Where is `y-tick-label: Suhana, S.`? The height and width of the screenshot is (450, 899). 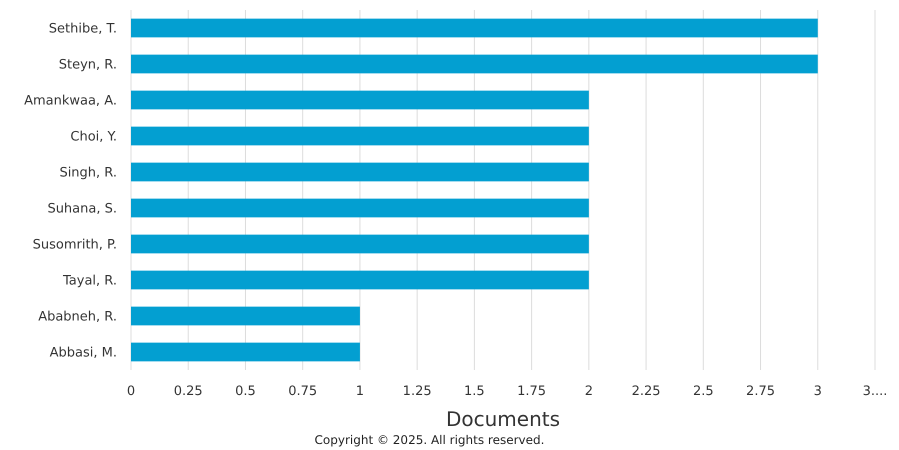 y-tick-label: Suhana, S. is located at coordinates (82, 209).